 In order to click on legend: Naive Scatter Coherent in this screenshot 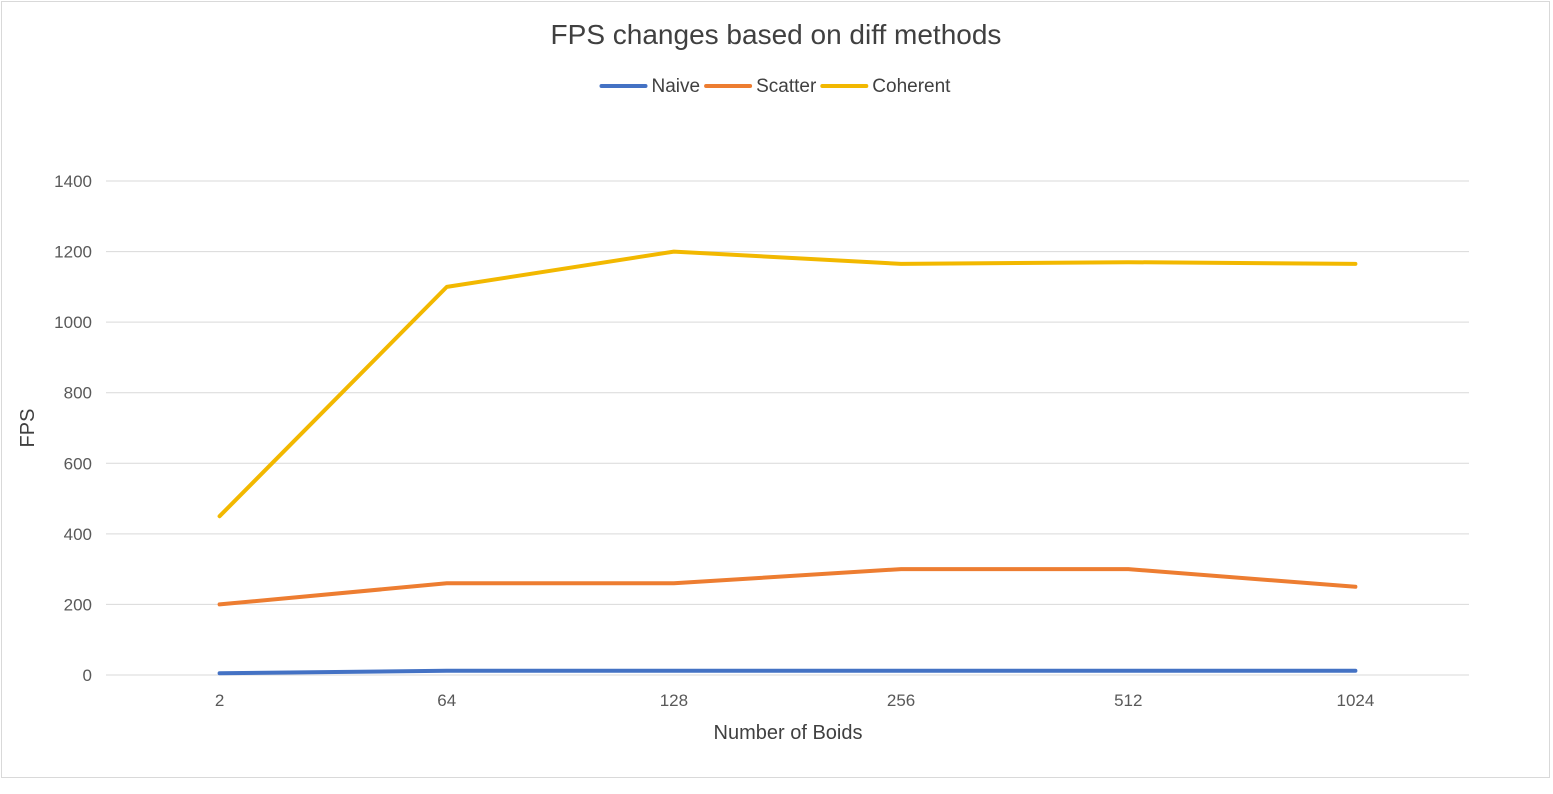, I will do `click(775, 86)`.